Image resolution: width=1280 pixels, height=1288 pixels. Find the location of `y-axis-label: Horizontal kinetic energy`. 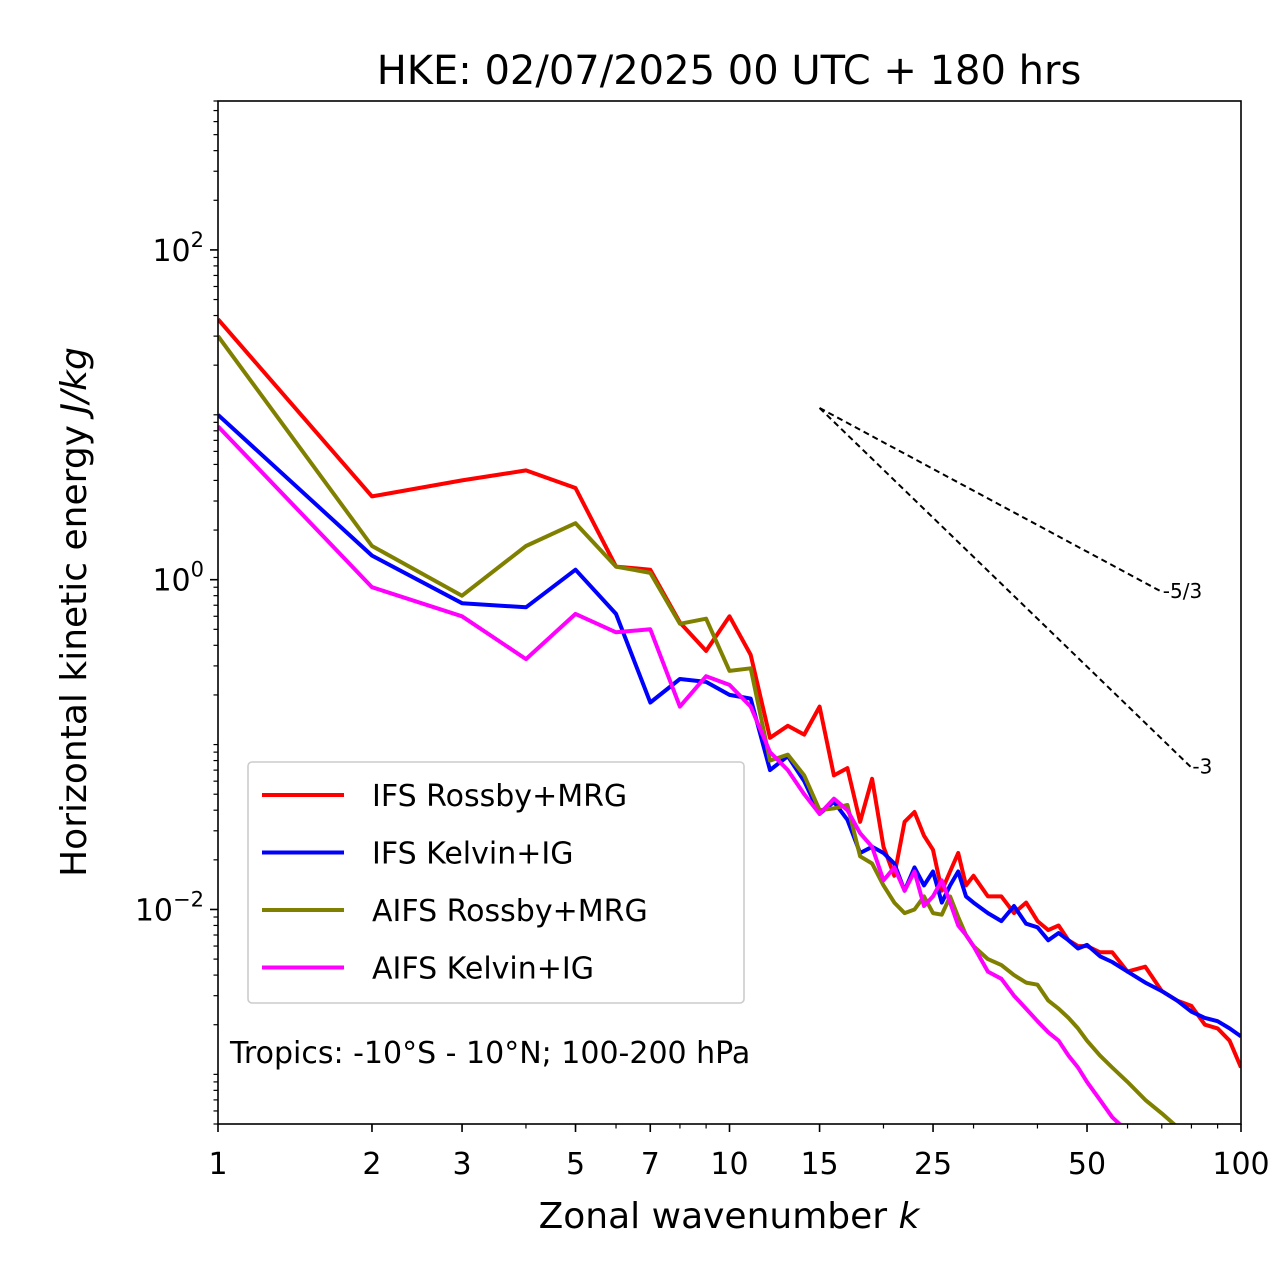

y-axis-label: Horizontal kinetic energy is located at coordinates (74, 651).